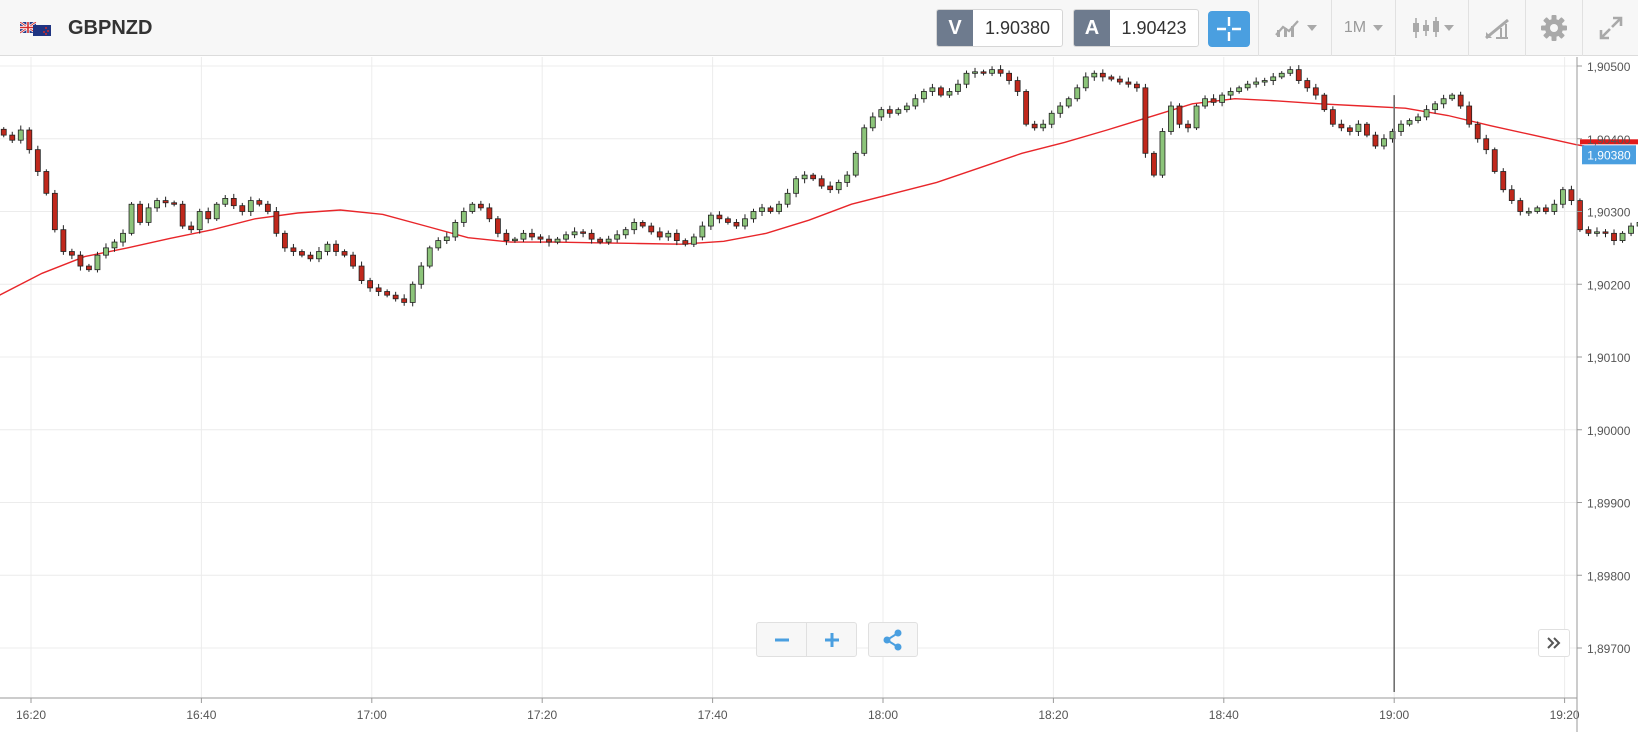 The width and height of the screenshot is (1638, 737). I want to click on indicators-button, so click(1295, 28).